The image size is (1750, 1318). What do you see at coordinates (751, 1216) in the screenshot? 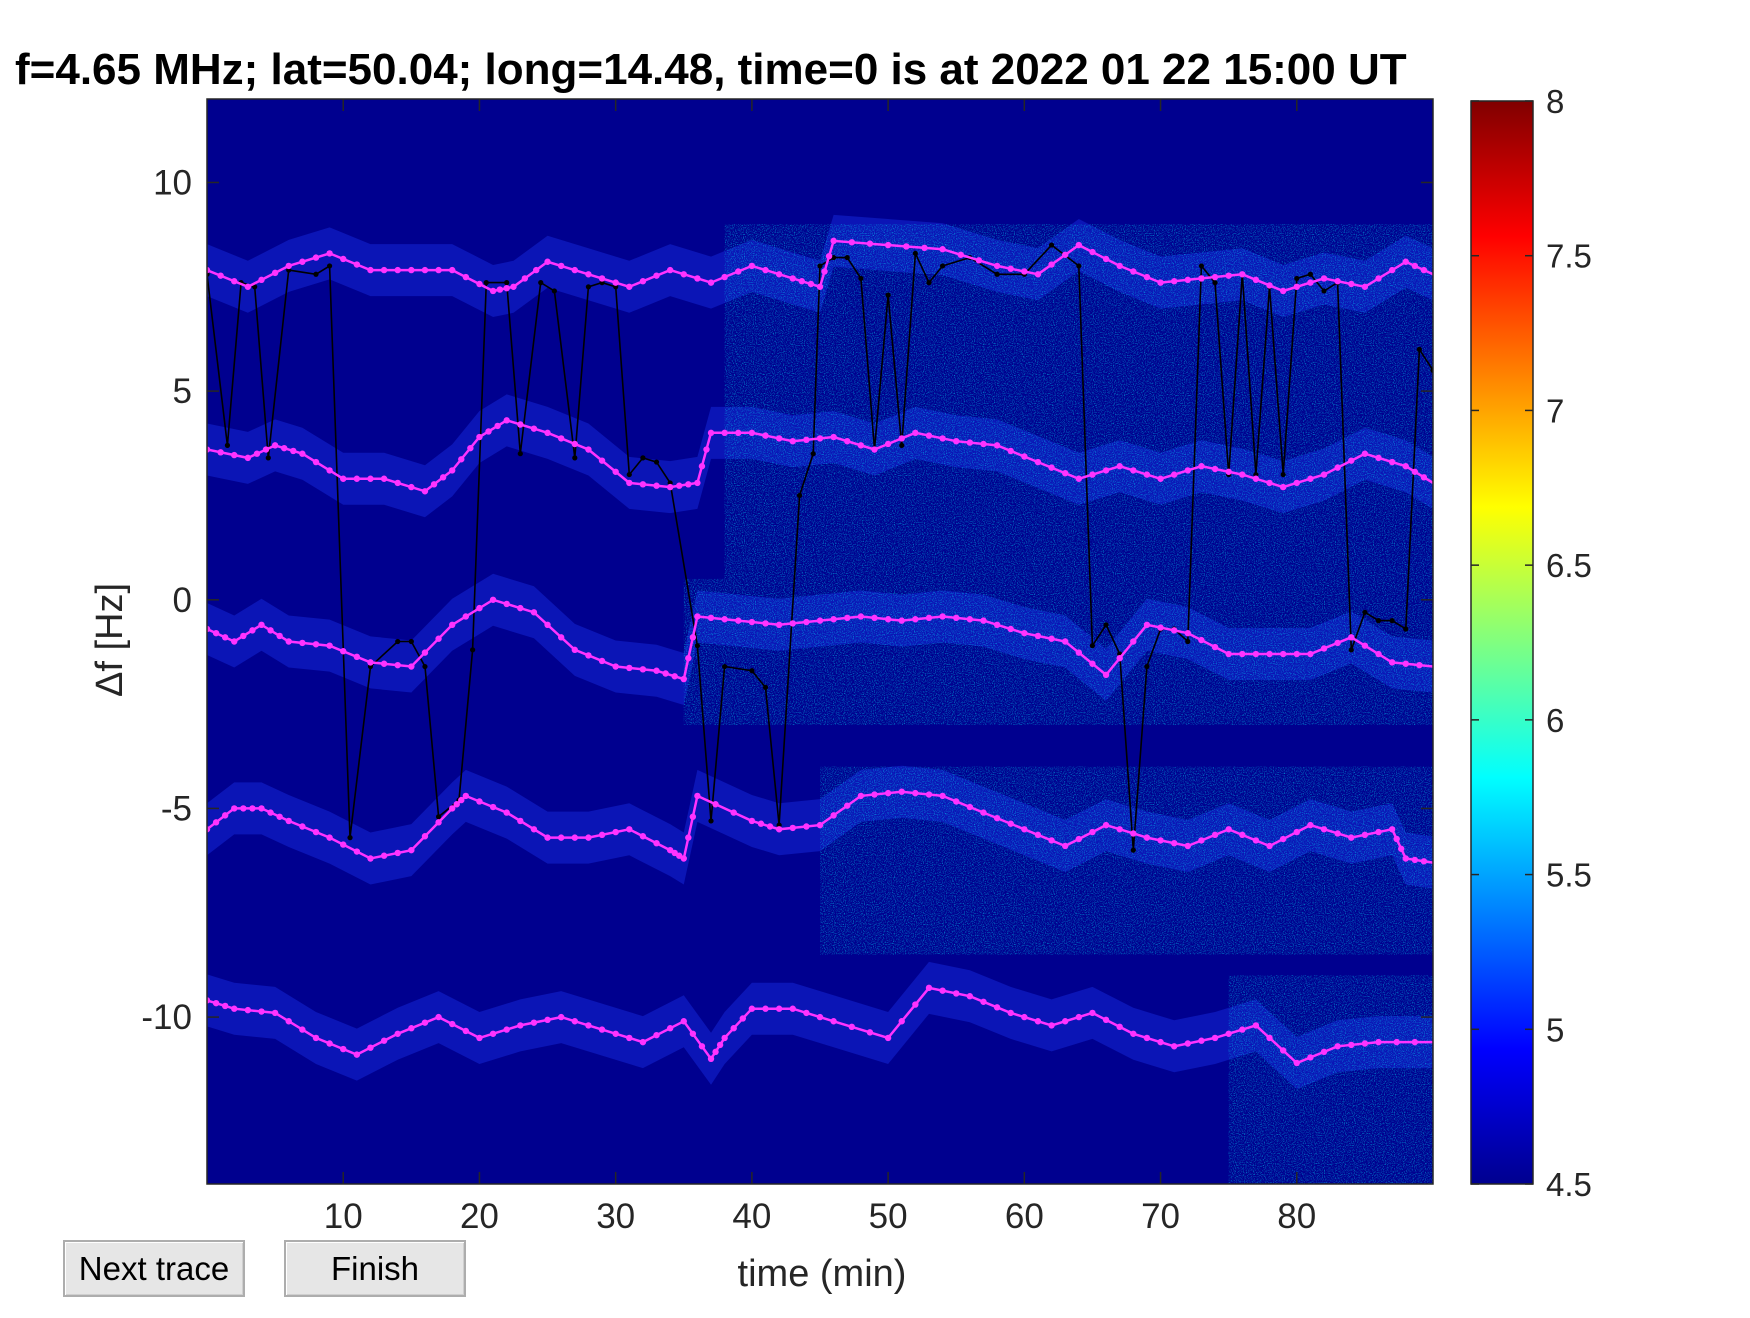
I see `x-tick-label: 40` at bounding box center [751, 1216].